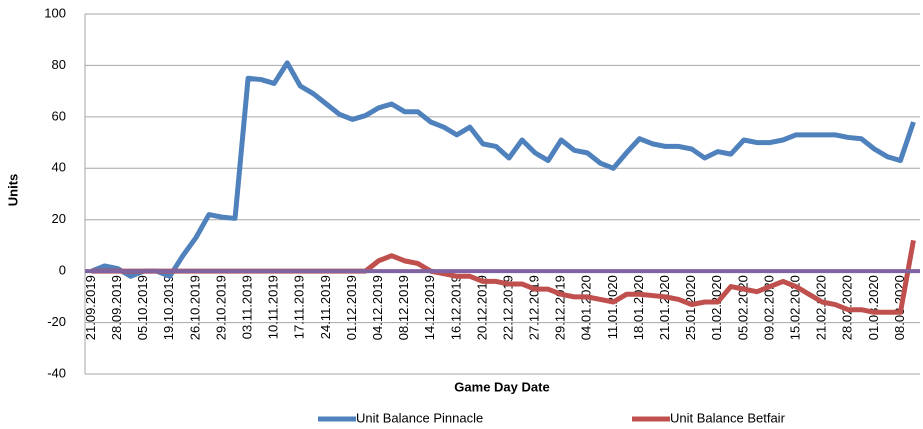 Image resolution: width=923 pixels, height=429 pixels. Describe the element at coordinates (560, 307) in the screenshot. I see `x-tick-label: 29.12.2019` at that location.